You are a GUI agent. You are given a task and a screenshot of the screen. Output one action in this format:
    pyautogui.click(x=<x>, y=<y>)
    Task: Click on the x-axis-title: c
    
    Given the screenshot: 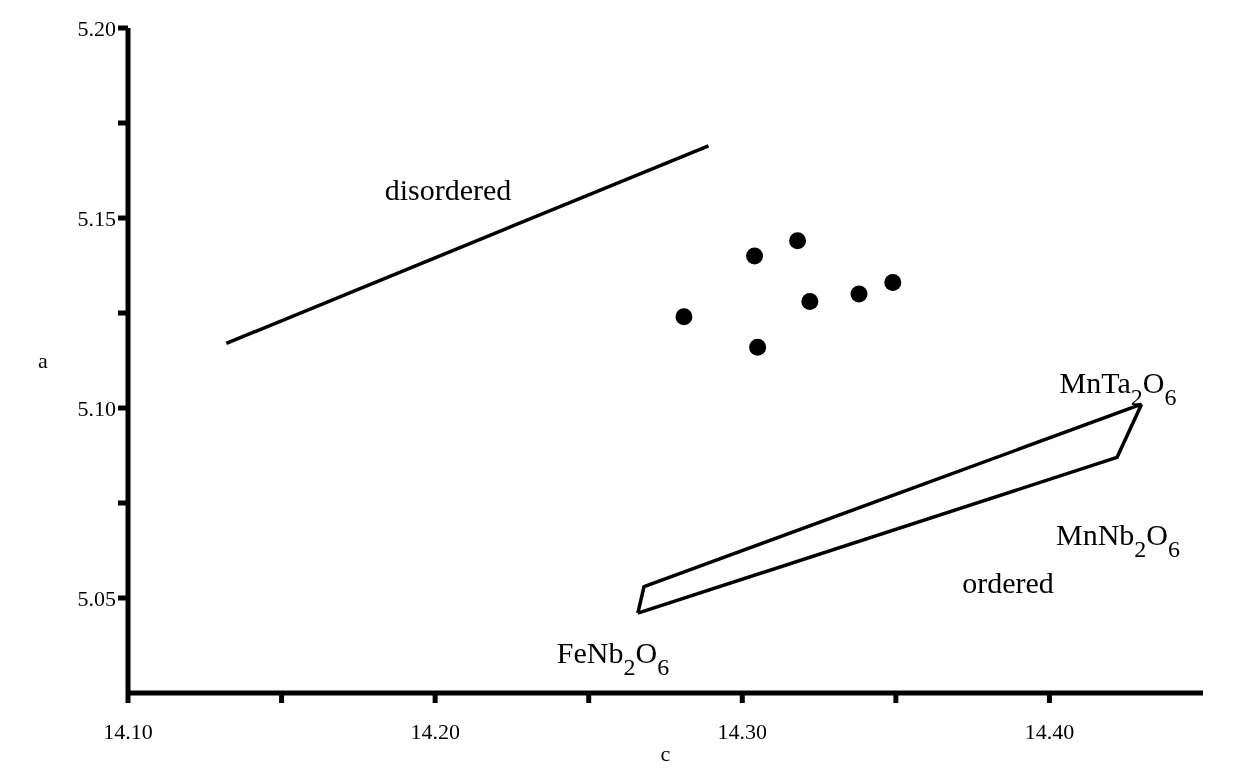 What is the action you would take?
    pyautogui.click(x=665, y=753)
    